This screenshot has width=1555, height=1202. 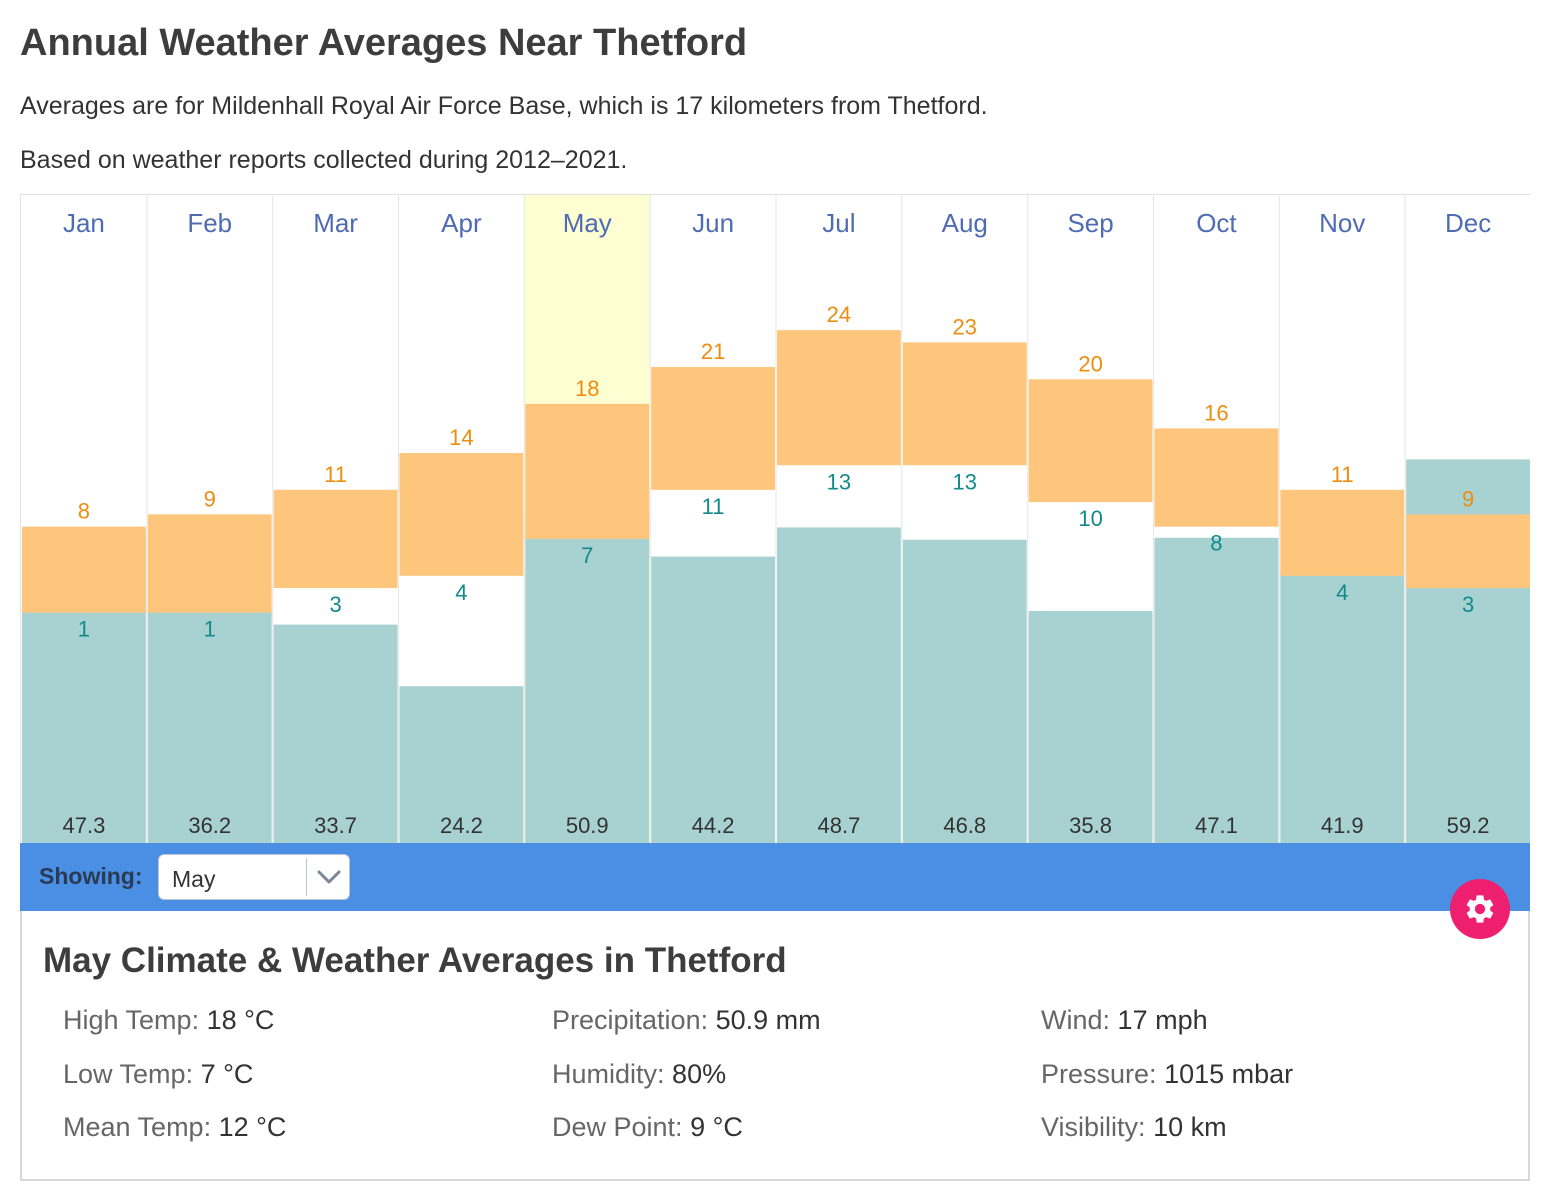 I want to click on high-temp-label-apr: 14, so click(x=461, y=437).